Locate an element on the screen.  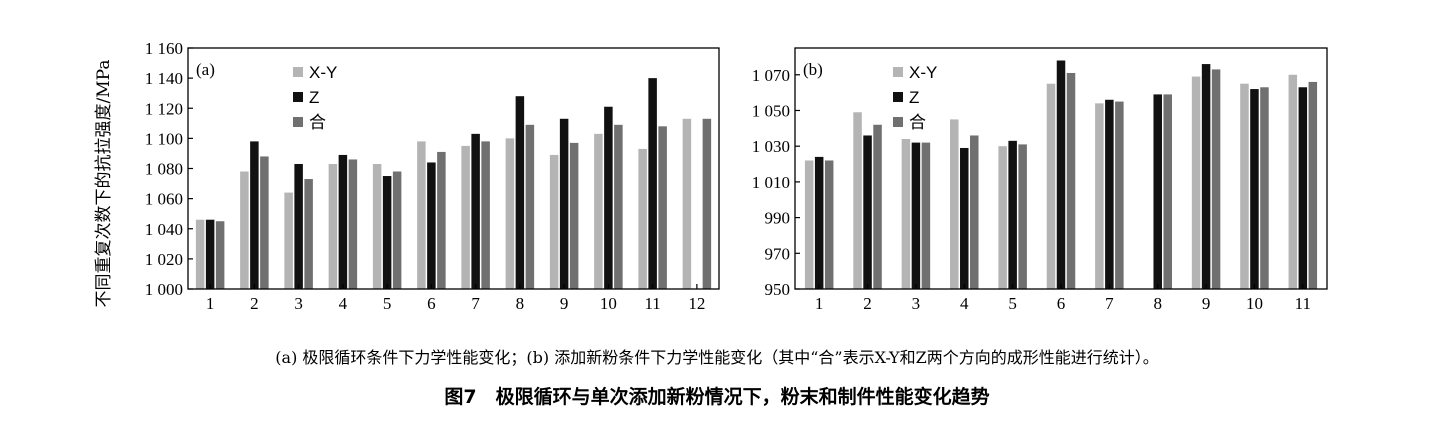
y-tick-label: 1 000 is located at coordinates (164, 289).